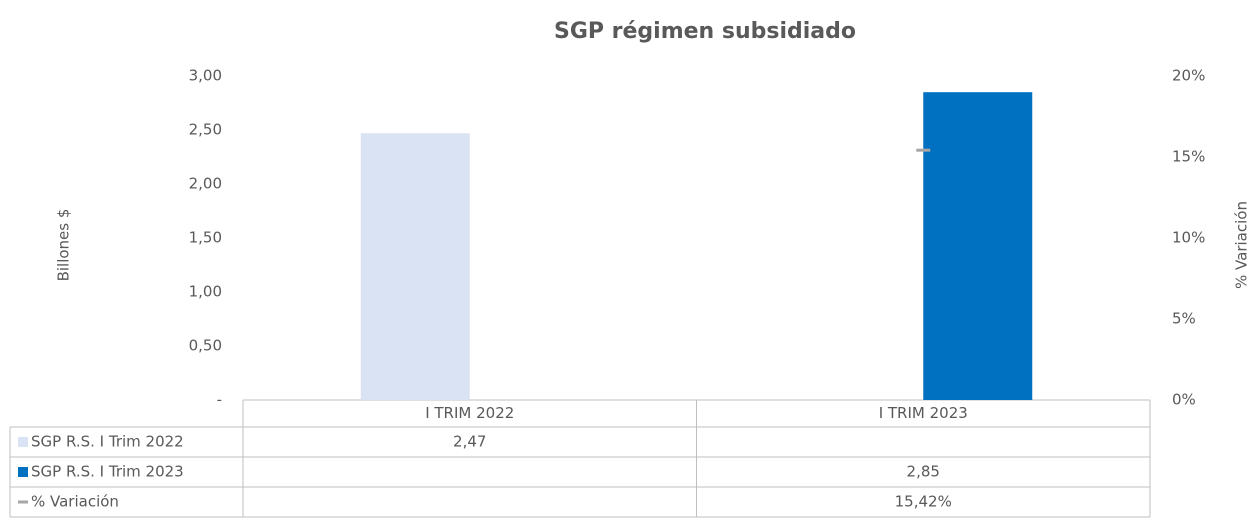 The image size is (1253, 523). Describe the element at coordinates (205, 130) in the screenshot. I see `y-tick-label: 2,50` at that location.